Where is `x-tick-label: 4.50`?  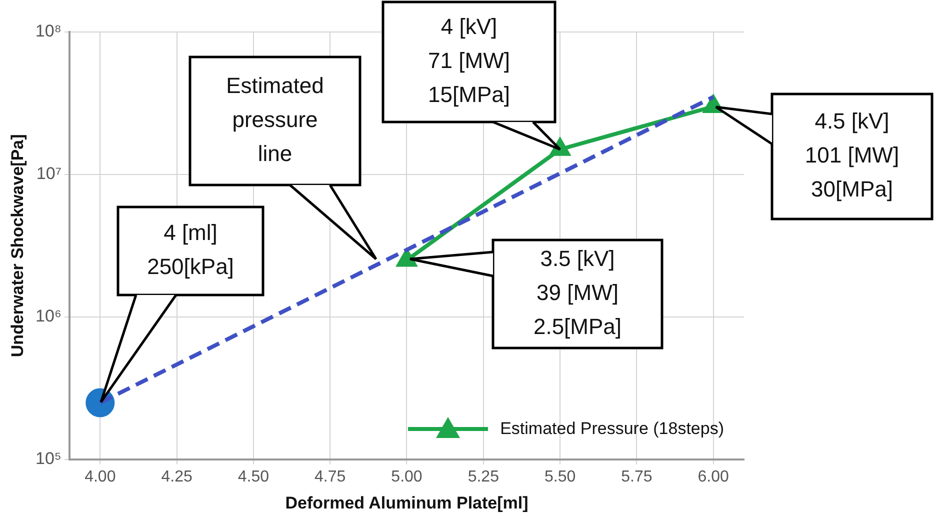 x-tick-label: 4.50 is located at coordinates (254, 477).